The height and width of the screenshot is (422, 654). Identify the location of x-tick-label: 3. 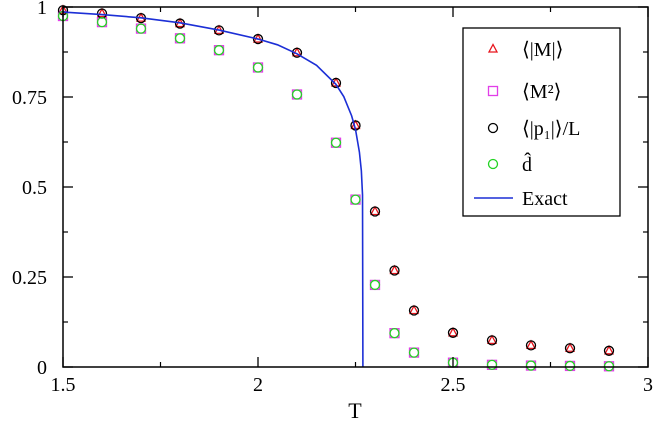
(648, 385).